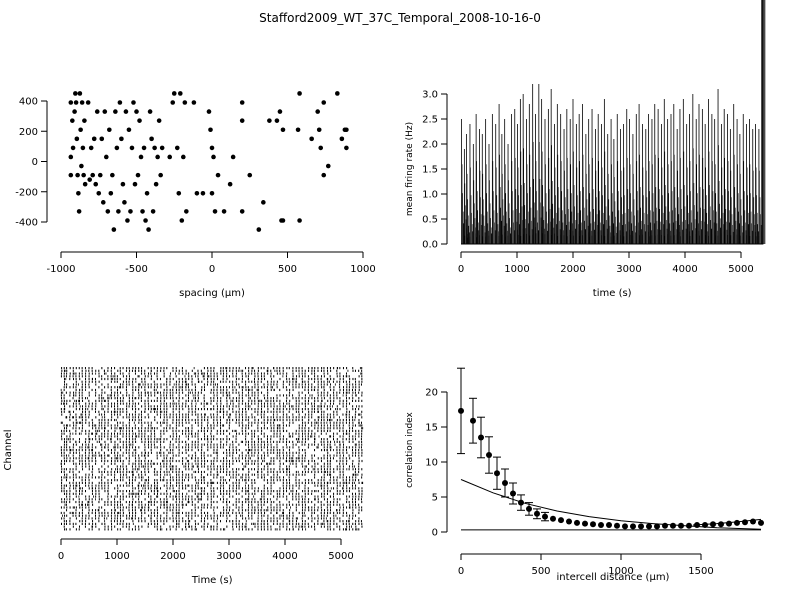 This screenshot has height=600, width=800. What do you see at coordinates (430, 195) in the screenshot?
I see `y-tick-label: 1.0` at bounding box center [430, 195].